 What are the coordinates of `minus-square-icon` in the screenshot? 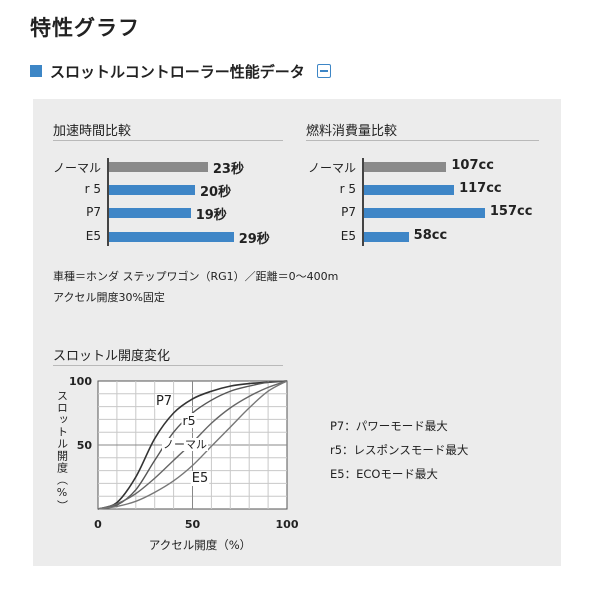 It's located at (323, 71).